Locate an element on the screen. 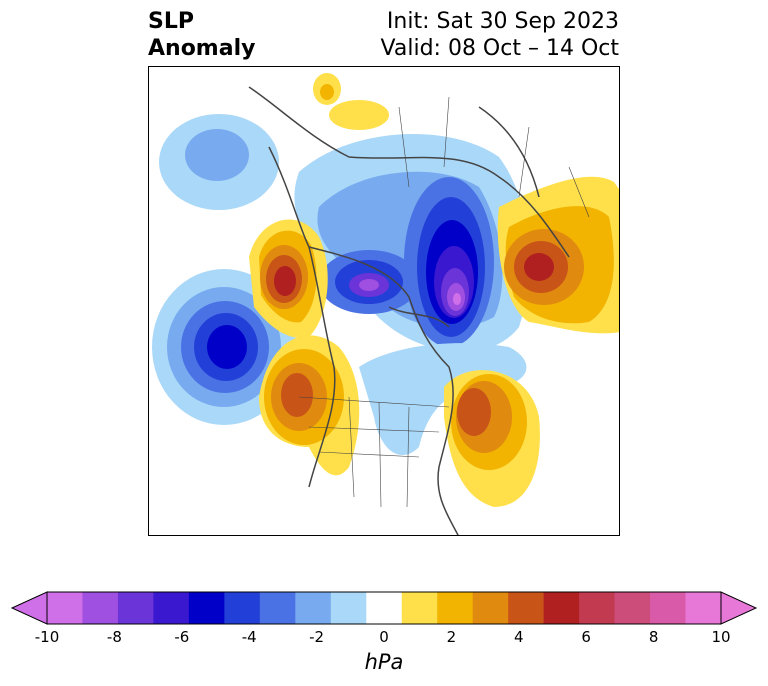 The width and height of the screenshot is (768, 686). colorbar-extend-max is located at coordinates (739, 608).